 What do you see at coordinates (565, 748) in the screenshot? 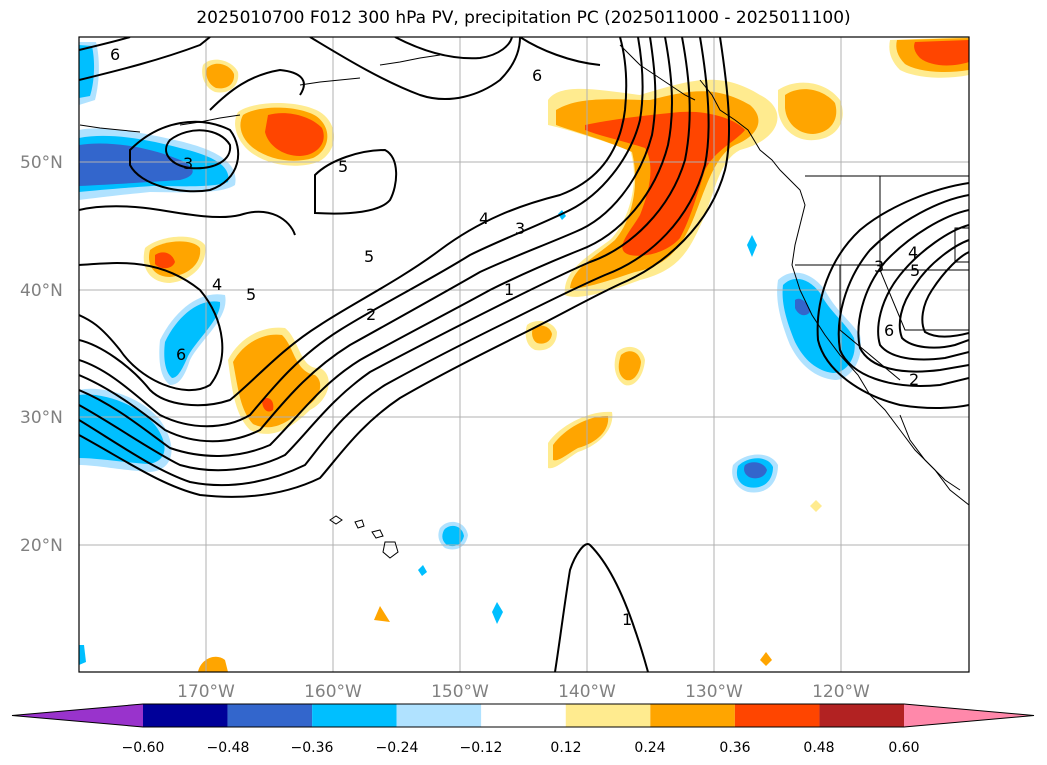
I see `colorbar-tick-label: 0.12` at bounding box center [565, 748].